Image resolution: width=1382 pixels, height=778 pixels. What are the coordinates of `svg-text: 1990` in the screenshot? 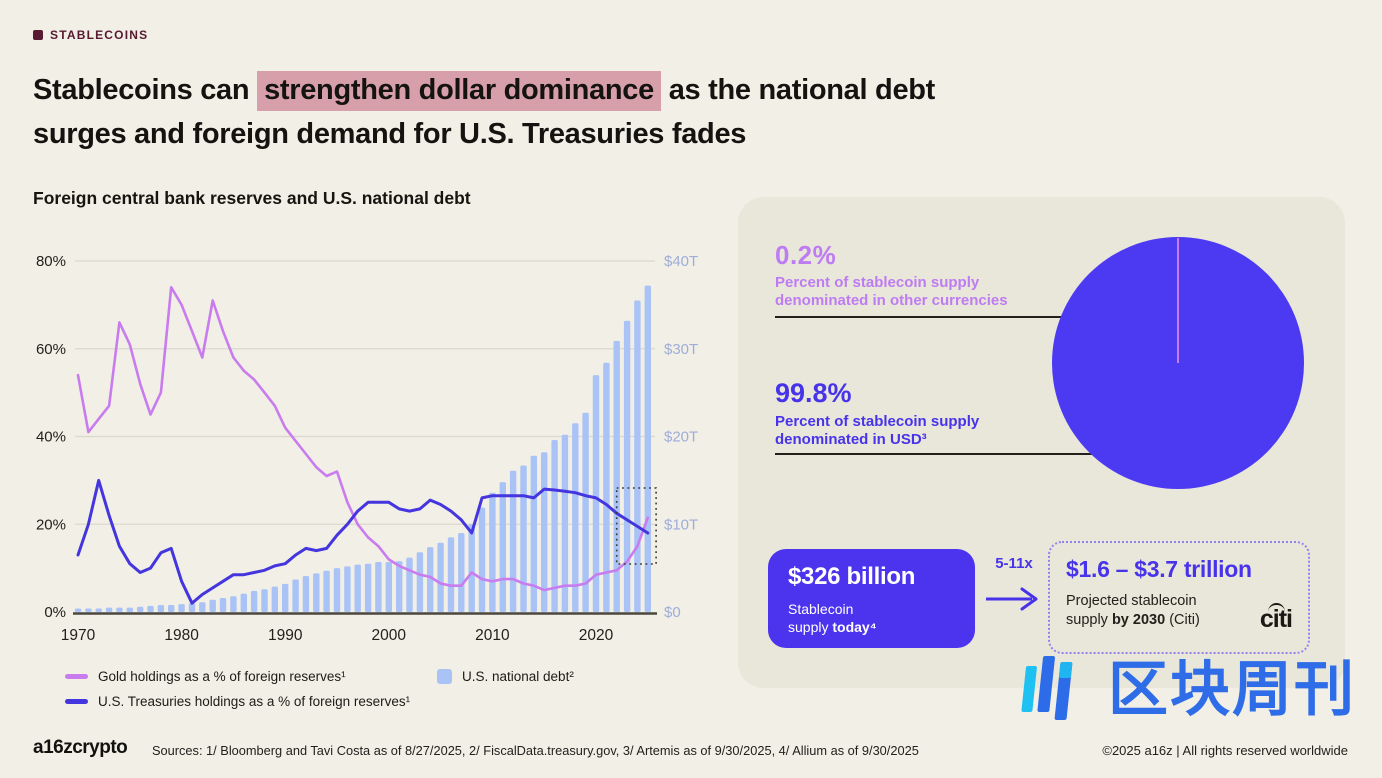 It's located at (285, 635).